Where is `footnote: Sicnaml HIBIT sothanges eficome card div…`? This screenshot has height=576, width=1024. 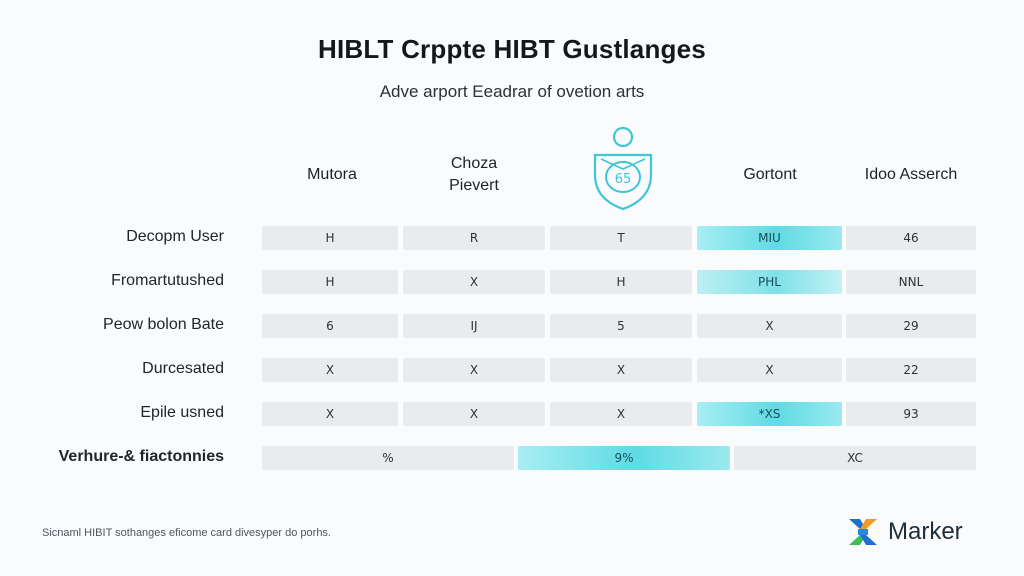
footnote: Sicnaml HIBIT sothanges eficome card div… is located at coordinates (186, 533).